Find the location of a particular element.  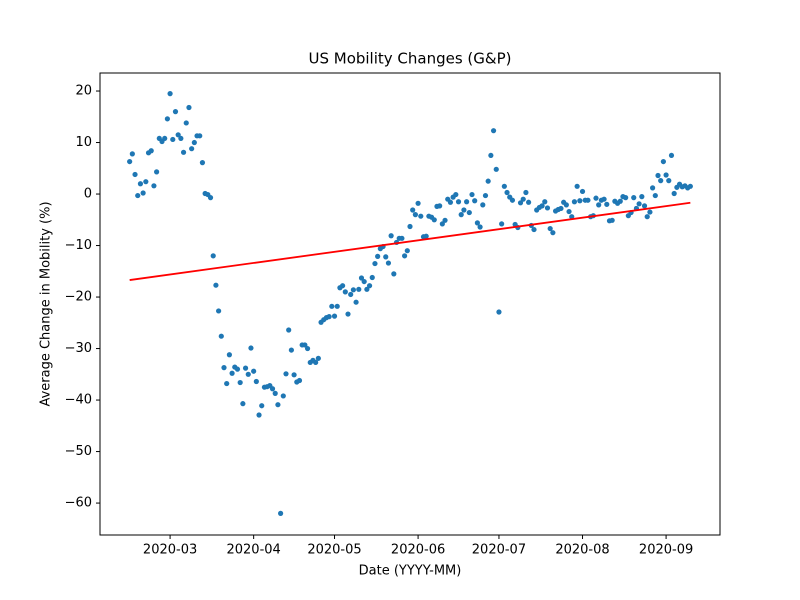

x-tick-label: 2020-06 is located at coordinates (418, 550).